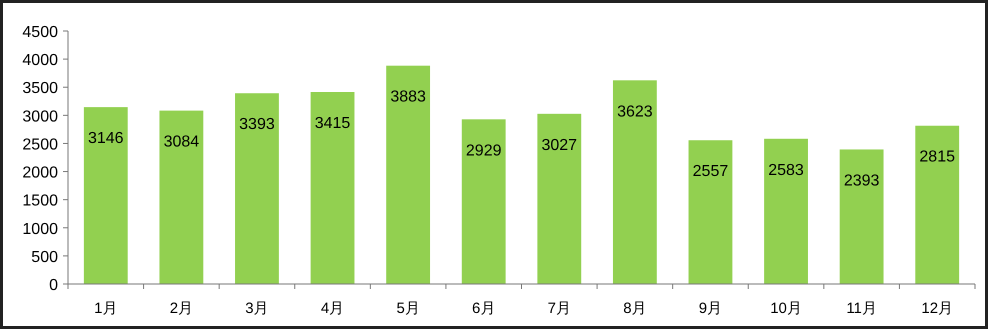 This screenshot has height=331, width=990. Describe the element at coordinates (106, 308) in the screenshot. I see `x-tick-label: 1月` at that location.